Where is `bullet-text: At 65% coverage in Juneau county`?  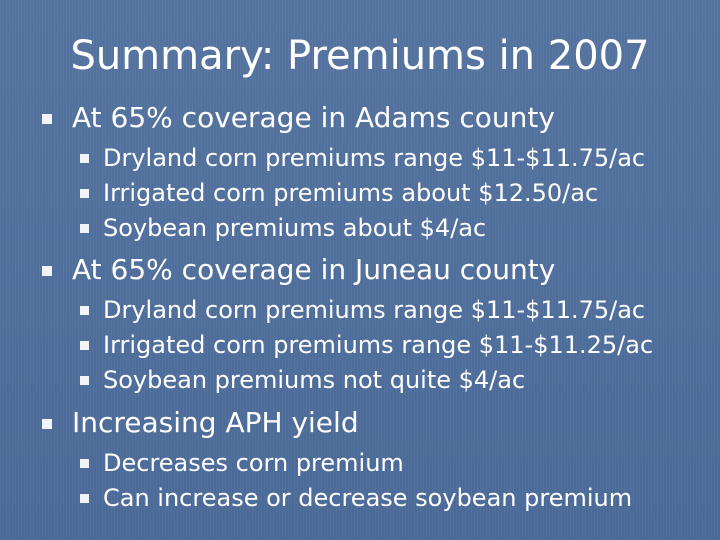 bullet-text: At 65% coverage in Juneau county is located at coordinates (314, 269).